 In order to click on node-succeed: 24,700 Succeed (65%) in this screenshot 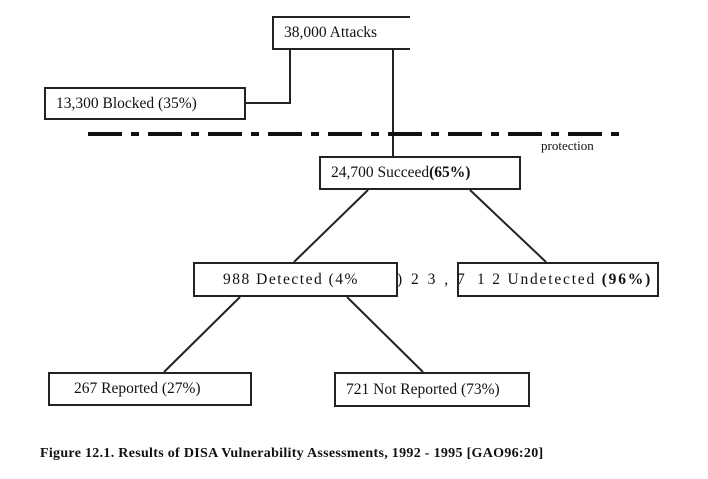, I will do `click(420, 173)`.